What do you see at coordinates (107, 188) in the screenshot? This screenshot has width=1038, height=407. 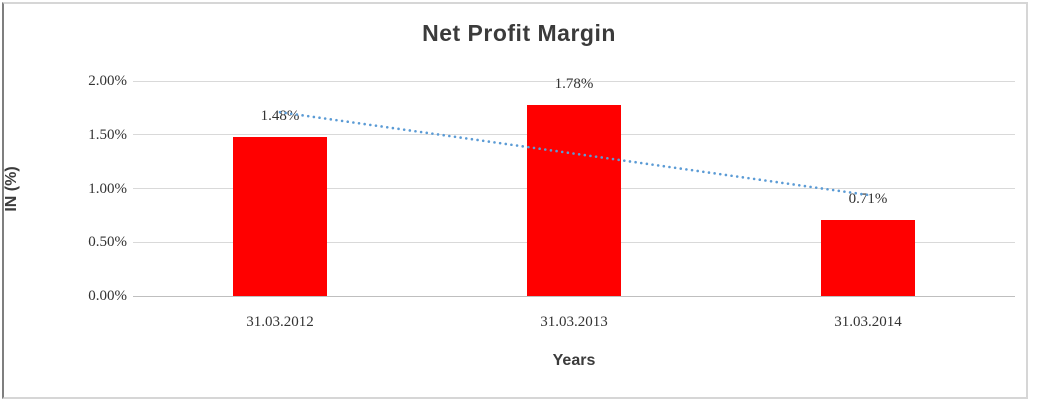 I see `y-tick-label: 1.00%` at bounding box center [107, 188].